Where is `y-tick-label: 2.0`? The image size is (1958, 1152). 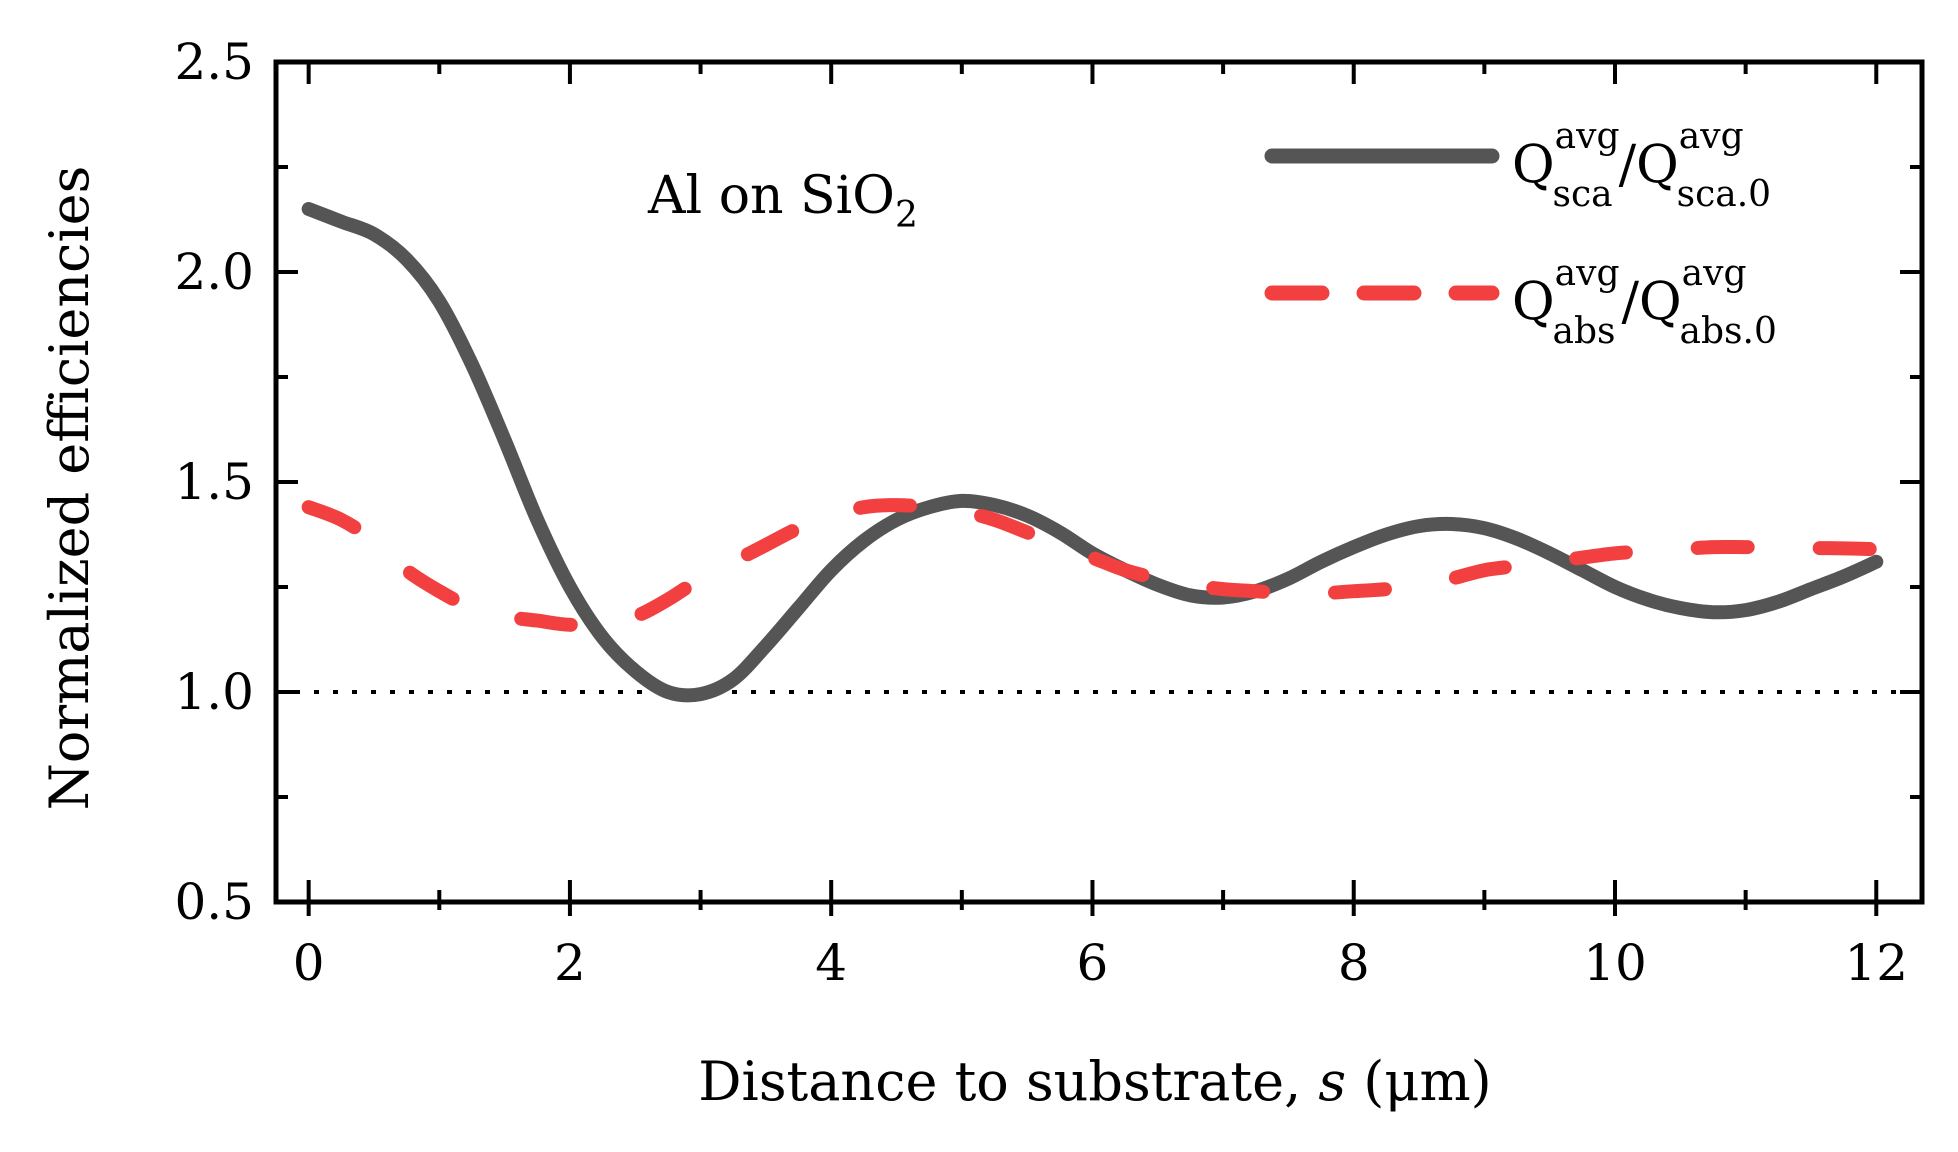 y-tick-label: 2.0 is located at coordinates (214, 272).